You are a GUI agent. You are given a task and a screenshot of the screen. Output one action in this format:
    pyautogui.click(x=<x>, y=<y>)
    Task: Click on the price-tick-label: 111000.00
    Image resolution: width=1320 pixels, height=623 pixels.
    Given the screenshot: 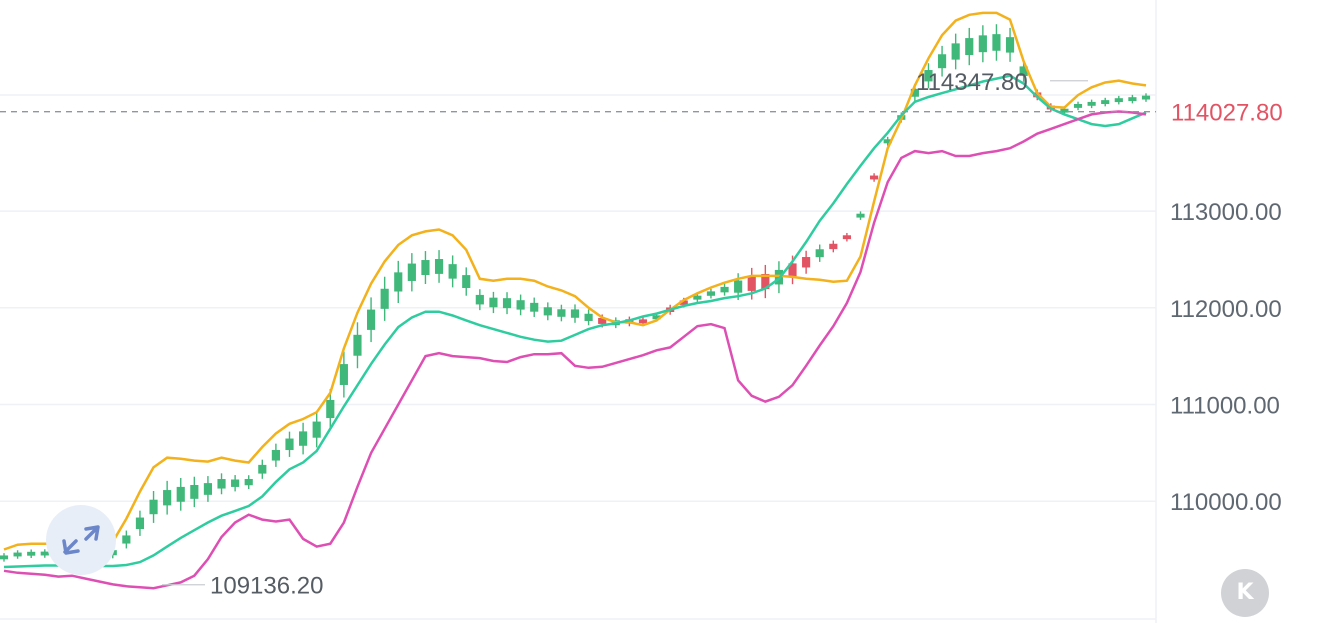 What is the action you would take?
    pyautogui.click(x=1225, y=406)
    